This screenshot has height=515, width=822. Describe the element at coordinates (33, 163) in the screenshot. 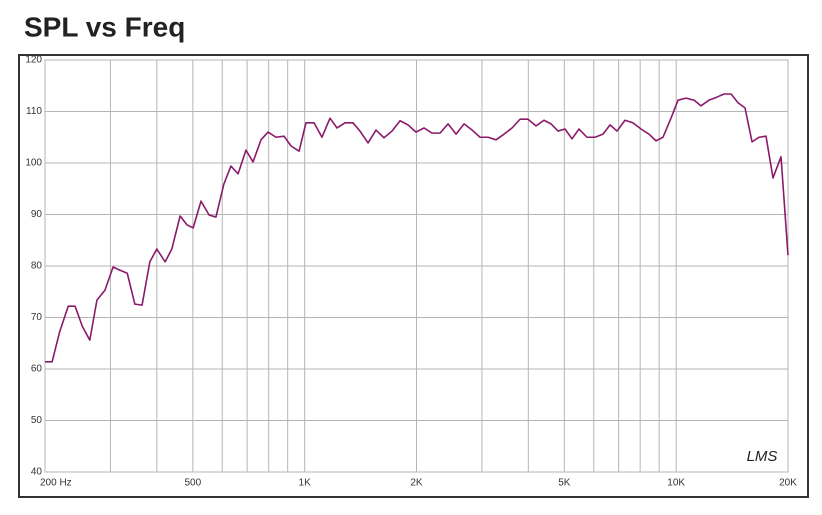

I see `y-tick-label: 100` at that location.